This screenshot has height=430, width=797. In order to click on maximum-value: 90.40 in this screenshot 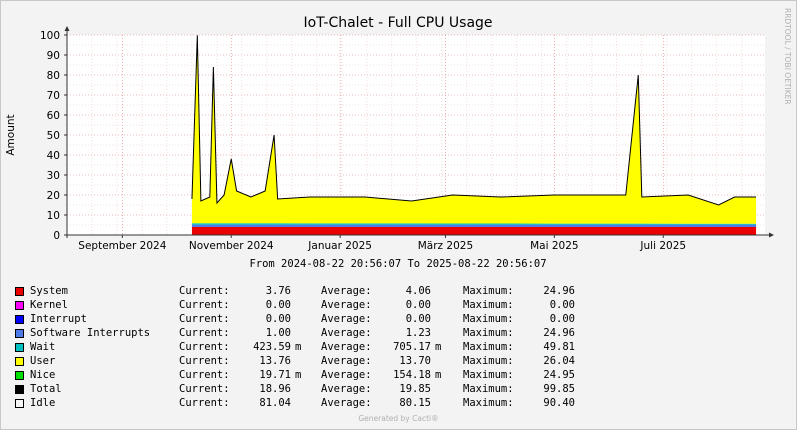, I will do `click(559, 403)`.